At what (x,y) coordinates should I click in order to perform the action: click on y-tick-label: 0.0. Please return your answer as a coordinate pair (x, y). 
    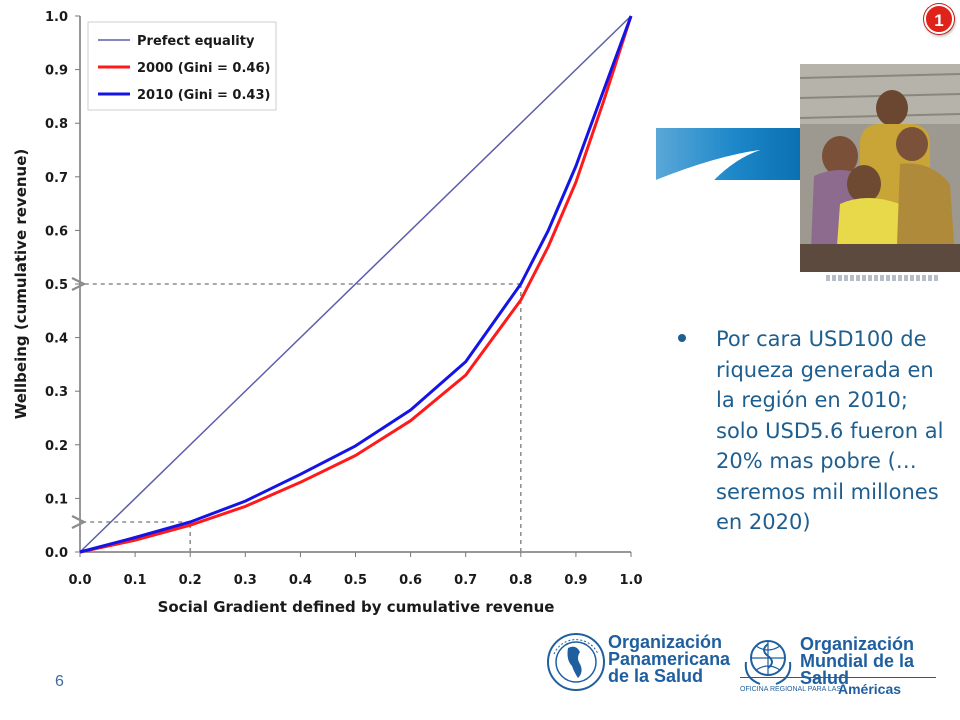
    Looking at the image, I should click on (56, 553).